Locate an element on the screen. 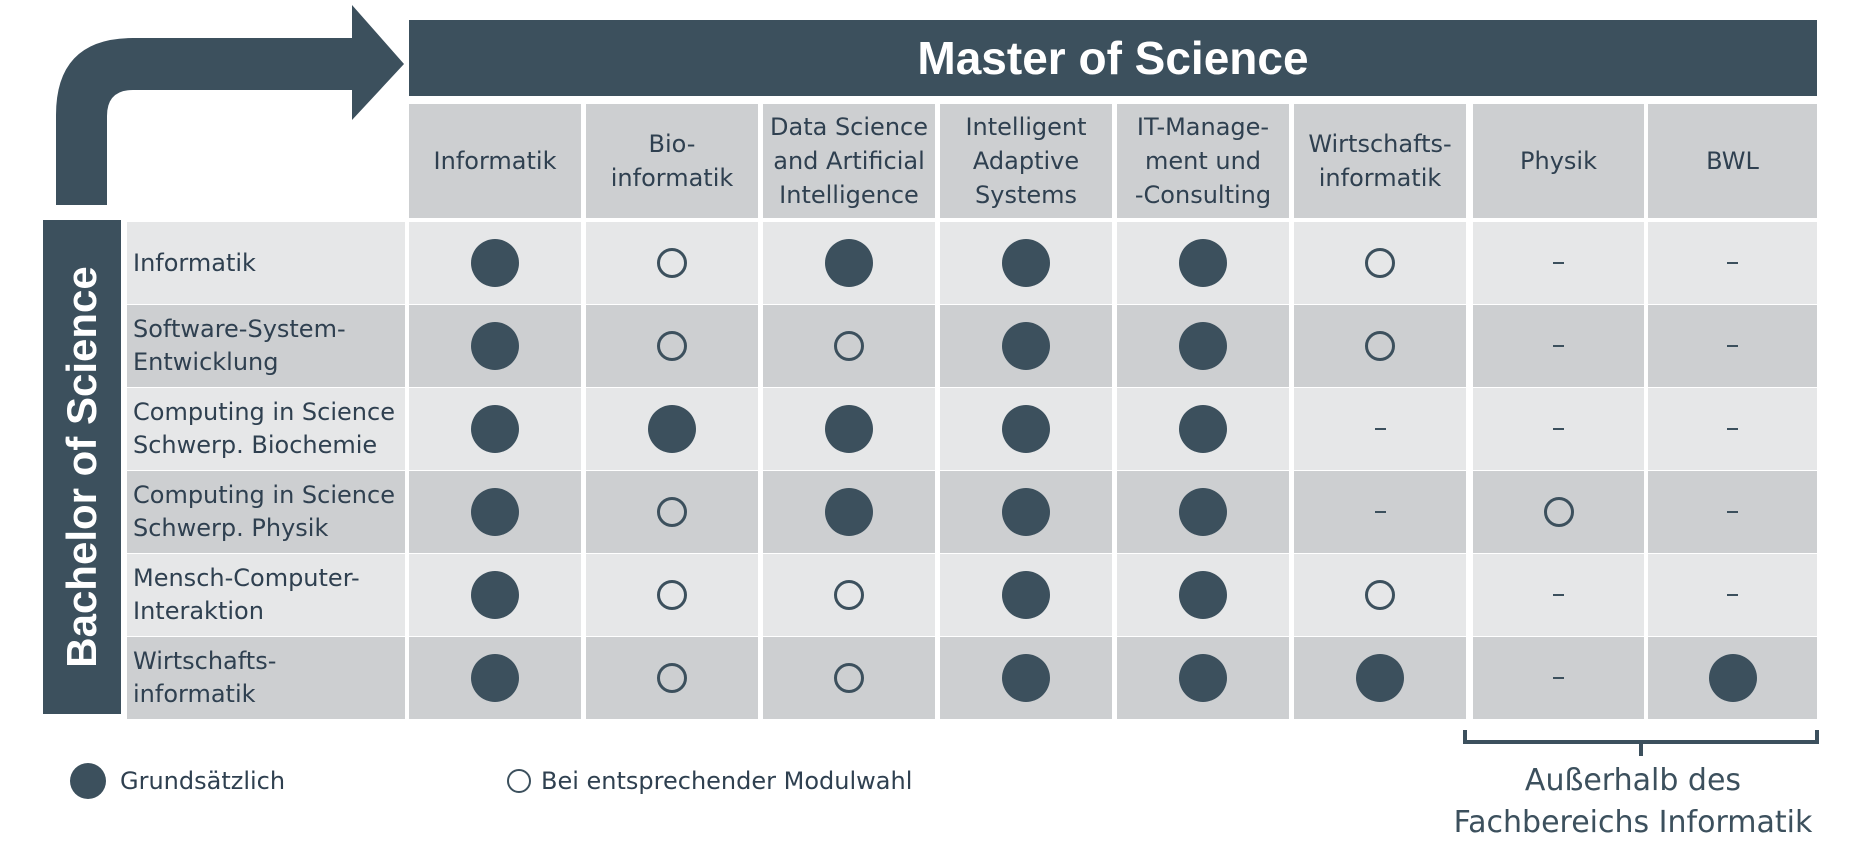  row-header: Mensch-Computer- Interaktion is located at coordinates (266, 595).